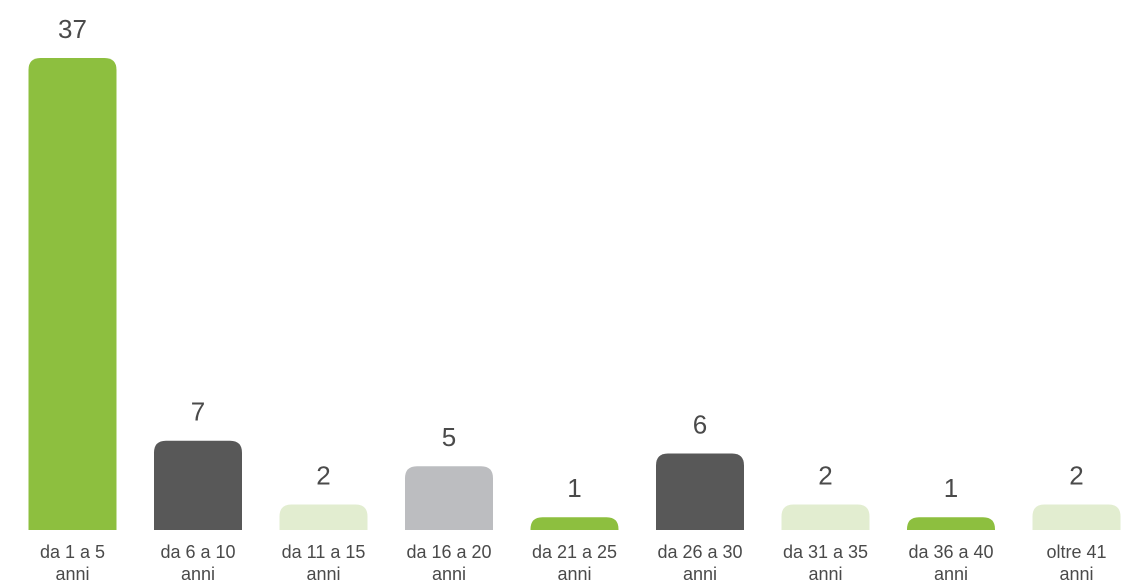 This screenshot has height=587, width=1139. What do you see at coordinates (699, 552) in the screenshot?
I see `category-label-6: da 26 a 30` at bounding box center [699, 552].